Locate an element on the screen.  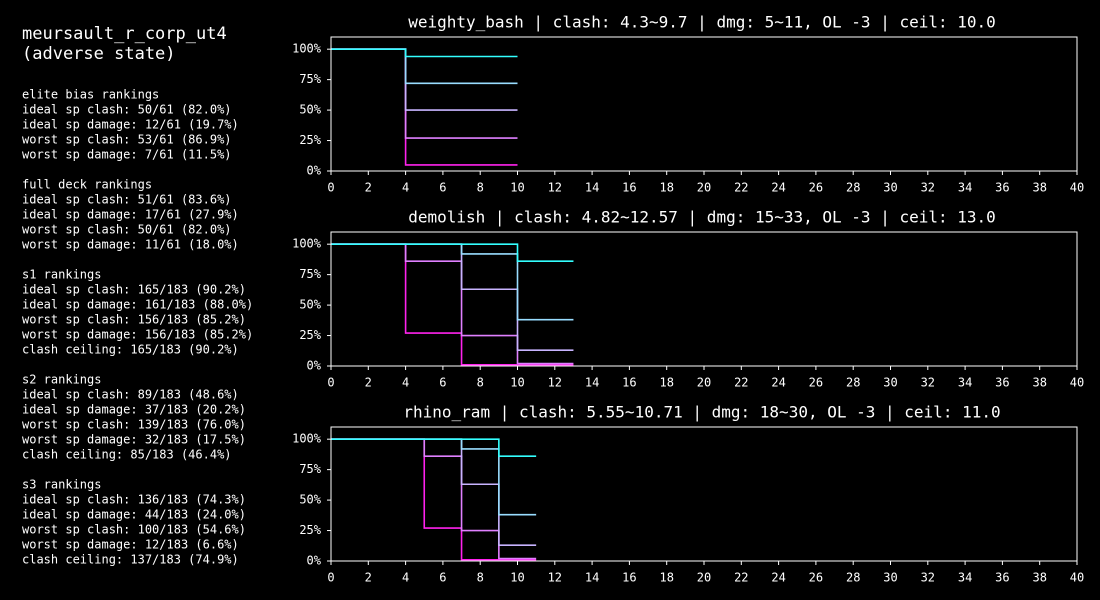
section-heading: full deck rankings is located at coordinates (87, 185).